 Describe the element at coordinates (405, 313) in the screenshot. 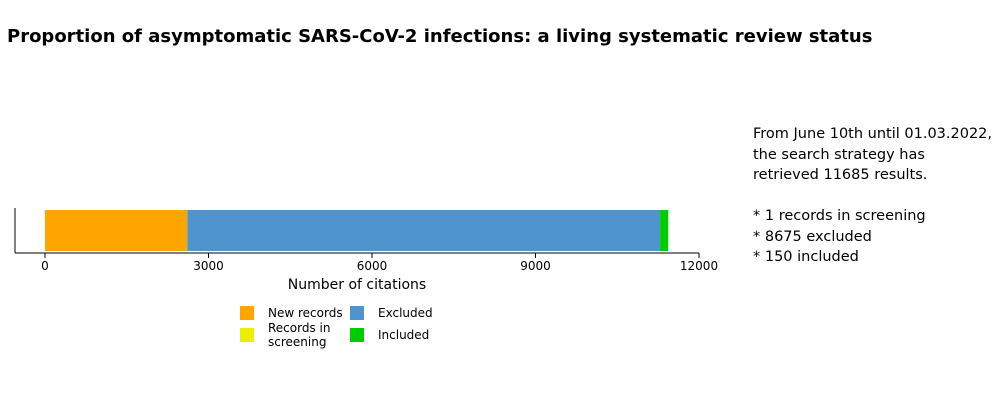

I see `legend-label: Excluded` at that location.